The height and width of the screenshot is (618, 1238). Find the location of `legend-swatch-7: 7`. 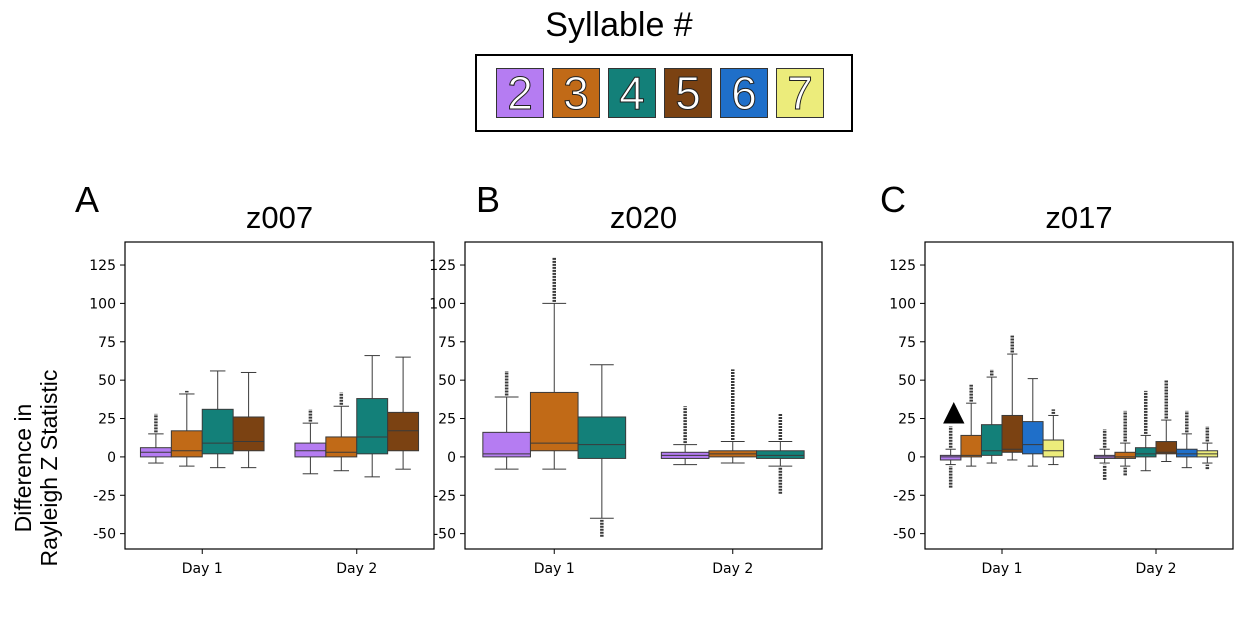

legend-swatch-7: 7 is located at coordinates (800, 93).